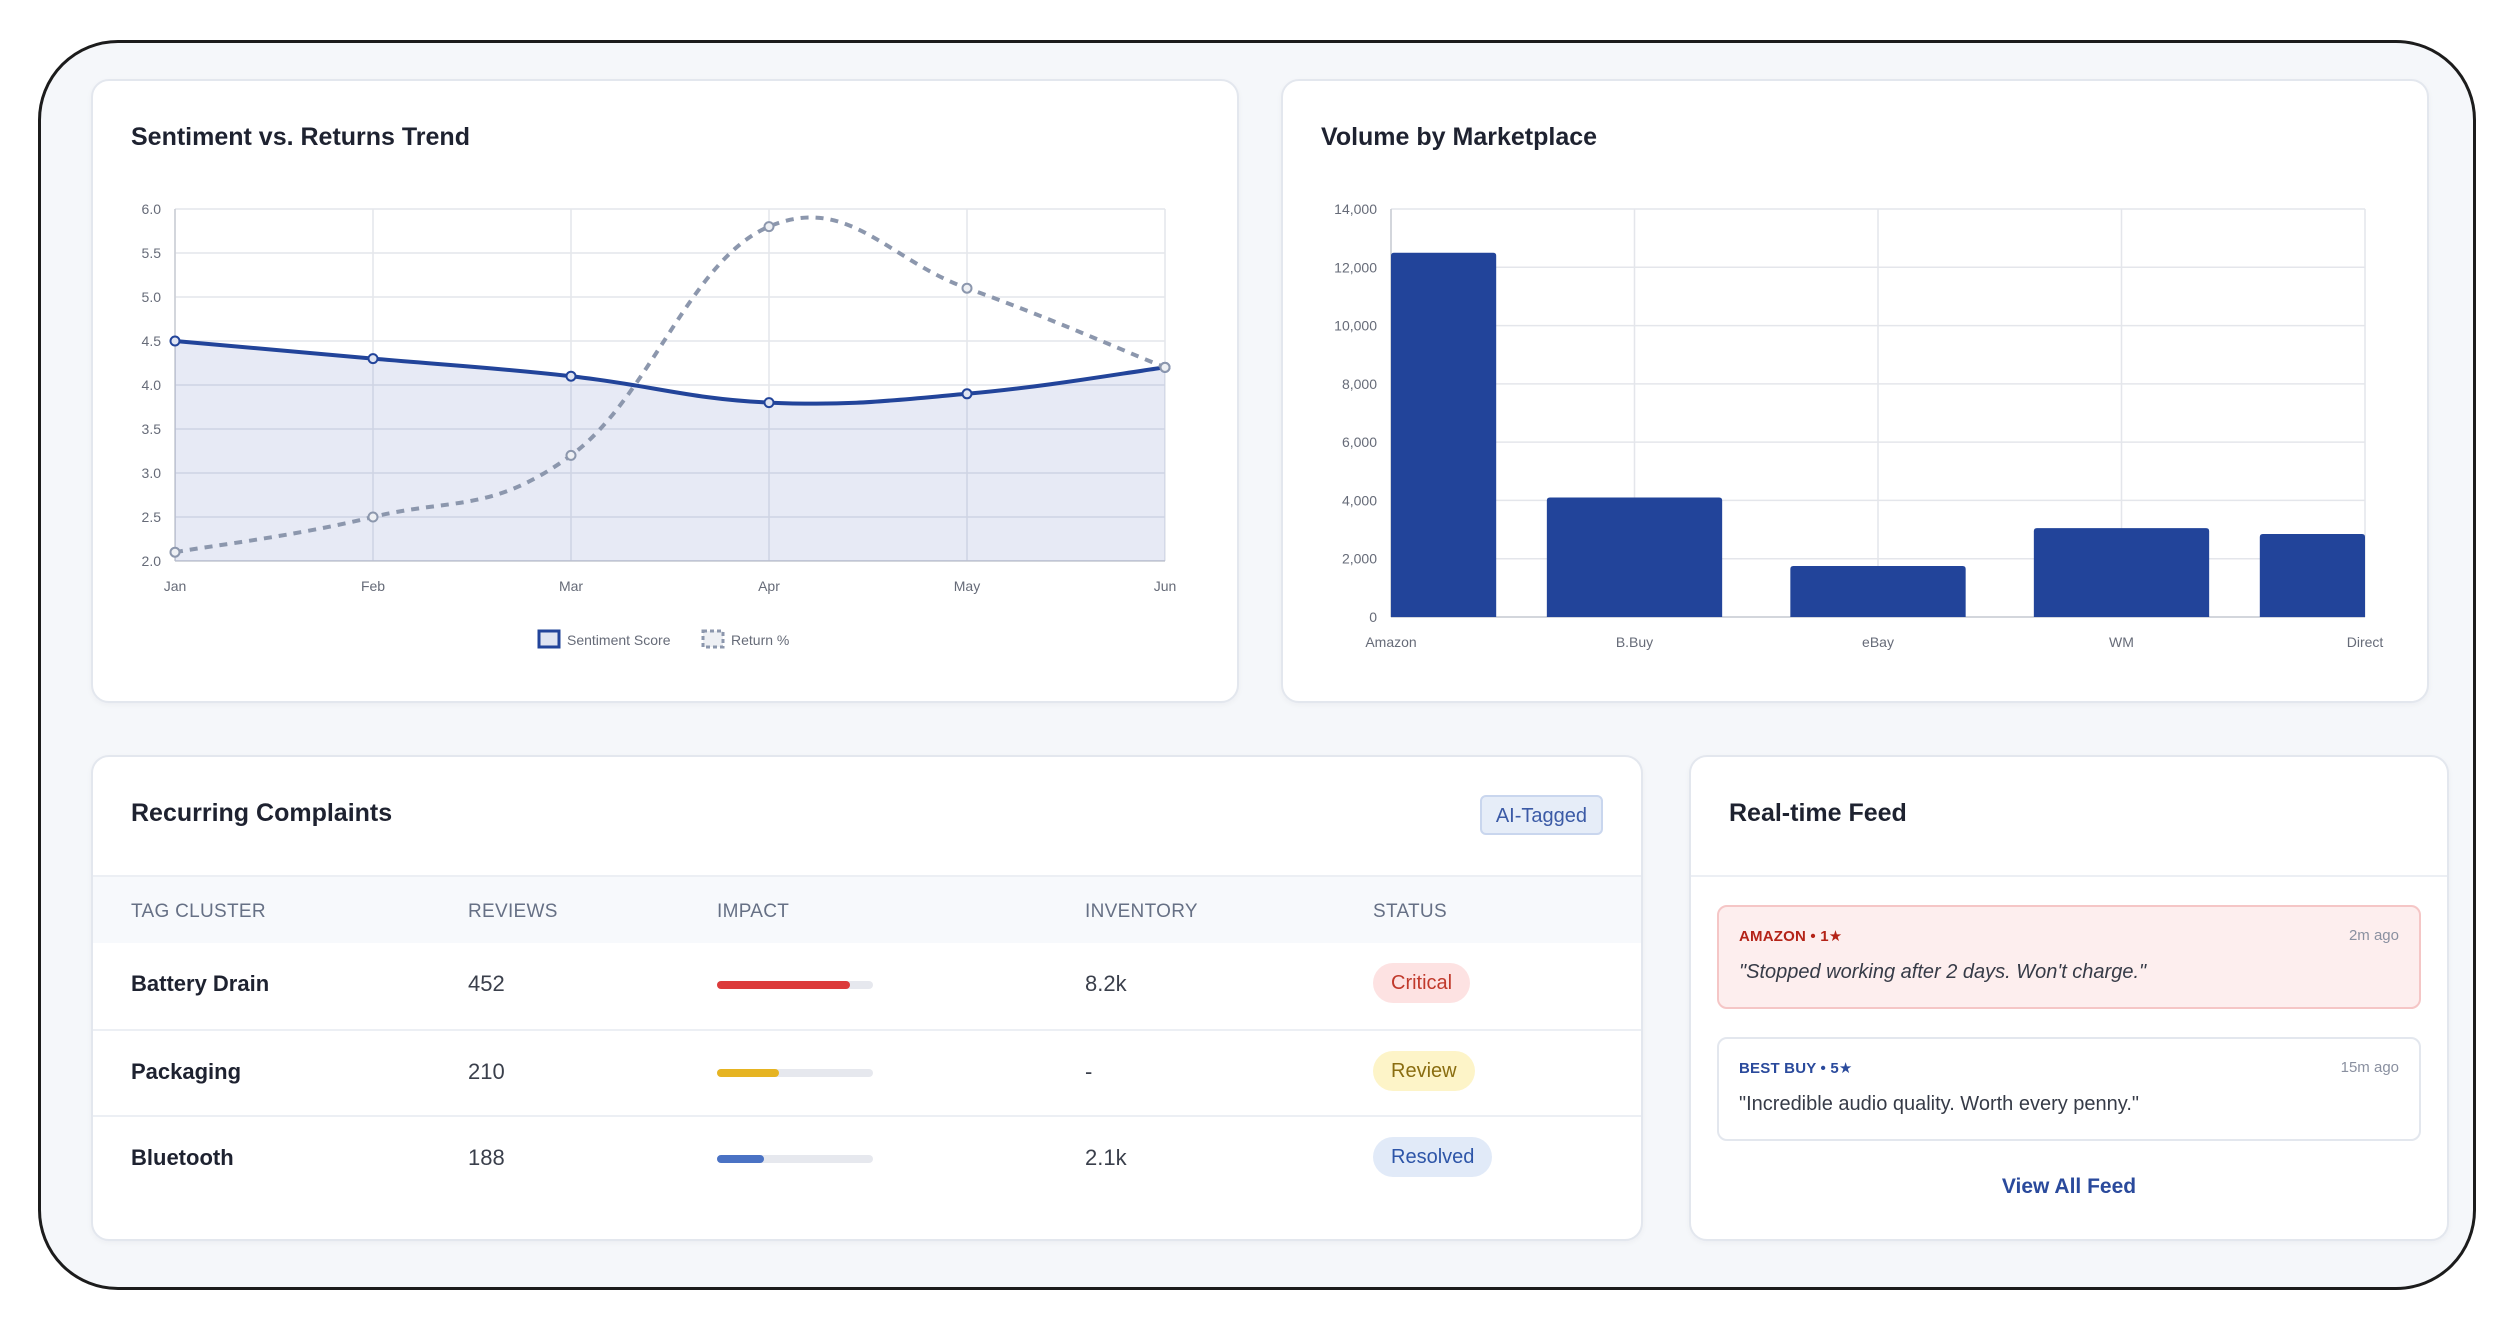 The height and width of the screenshot is (1321, 2509). I want to click on y-tick-label: 3.0, so click(152, 473).